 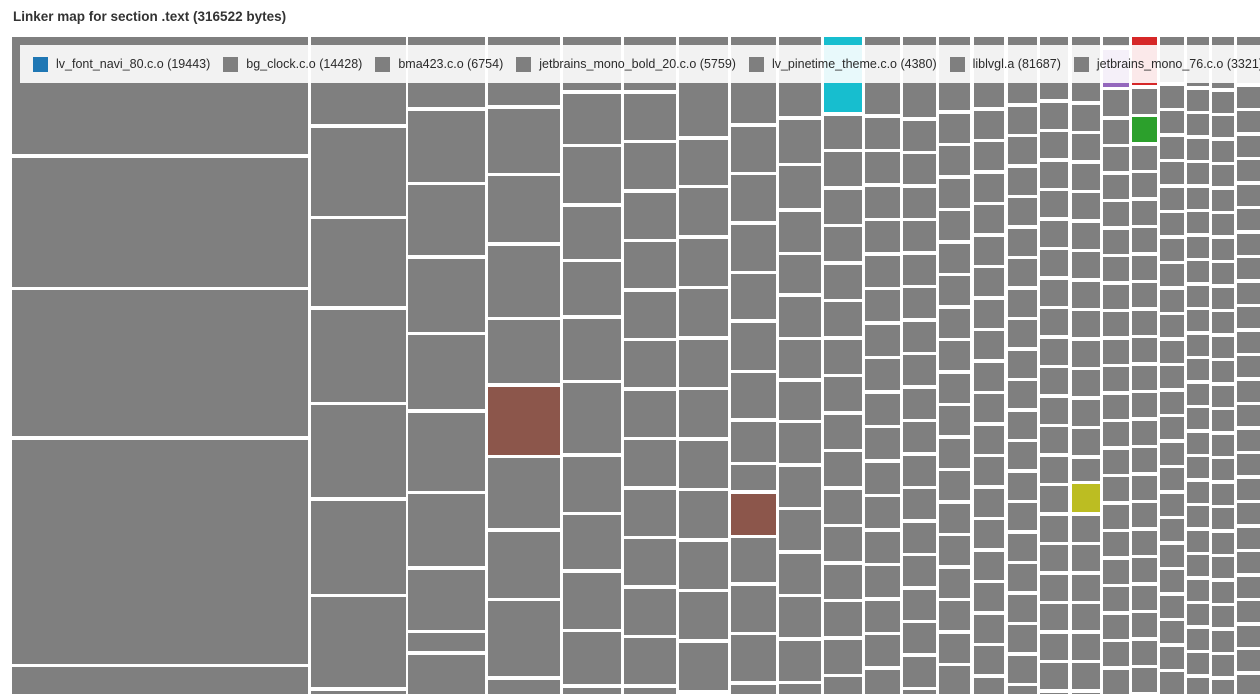 I want to click on legend-item-label: bg_clock.c.o (14428), so click(x=304, y=64).